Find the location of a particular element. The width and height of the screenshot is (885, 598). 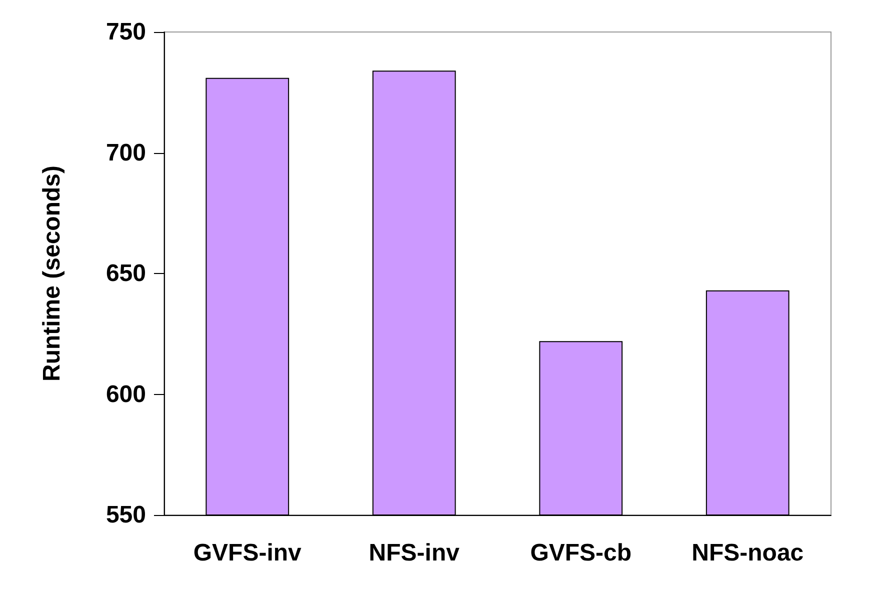

y-tick-label: 600 is located at coordinates (126, 394).